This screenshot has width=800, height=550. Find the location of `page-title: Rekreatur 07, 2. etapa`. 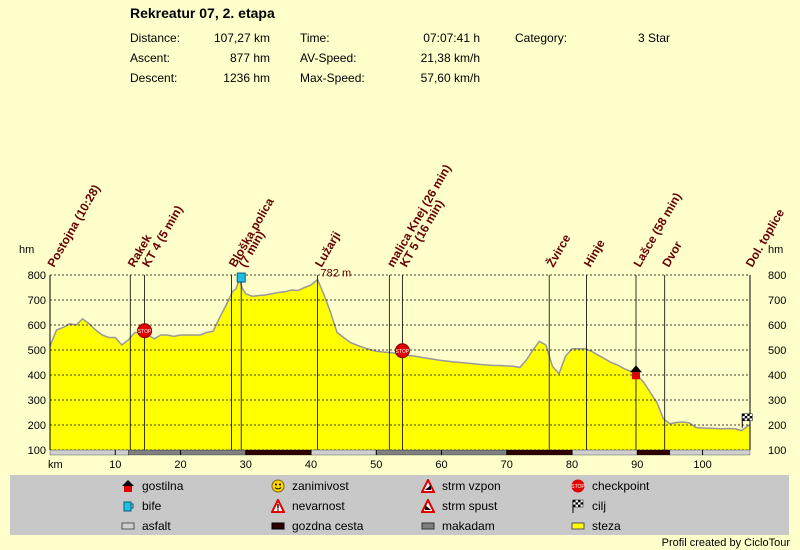

page-title: Rekreatur 07, 2. etapa is located at coordinates (202, 13).